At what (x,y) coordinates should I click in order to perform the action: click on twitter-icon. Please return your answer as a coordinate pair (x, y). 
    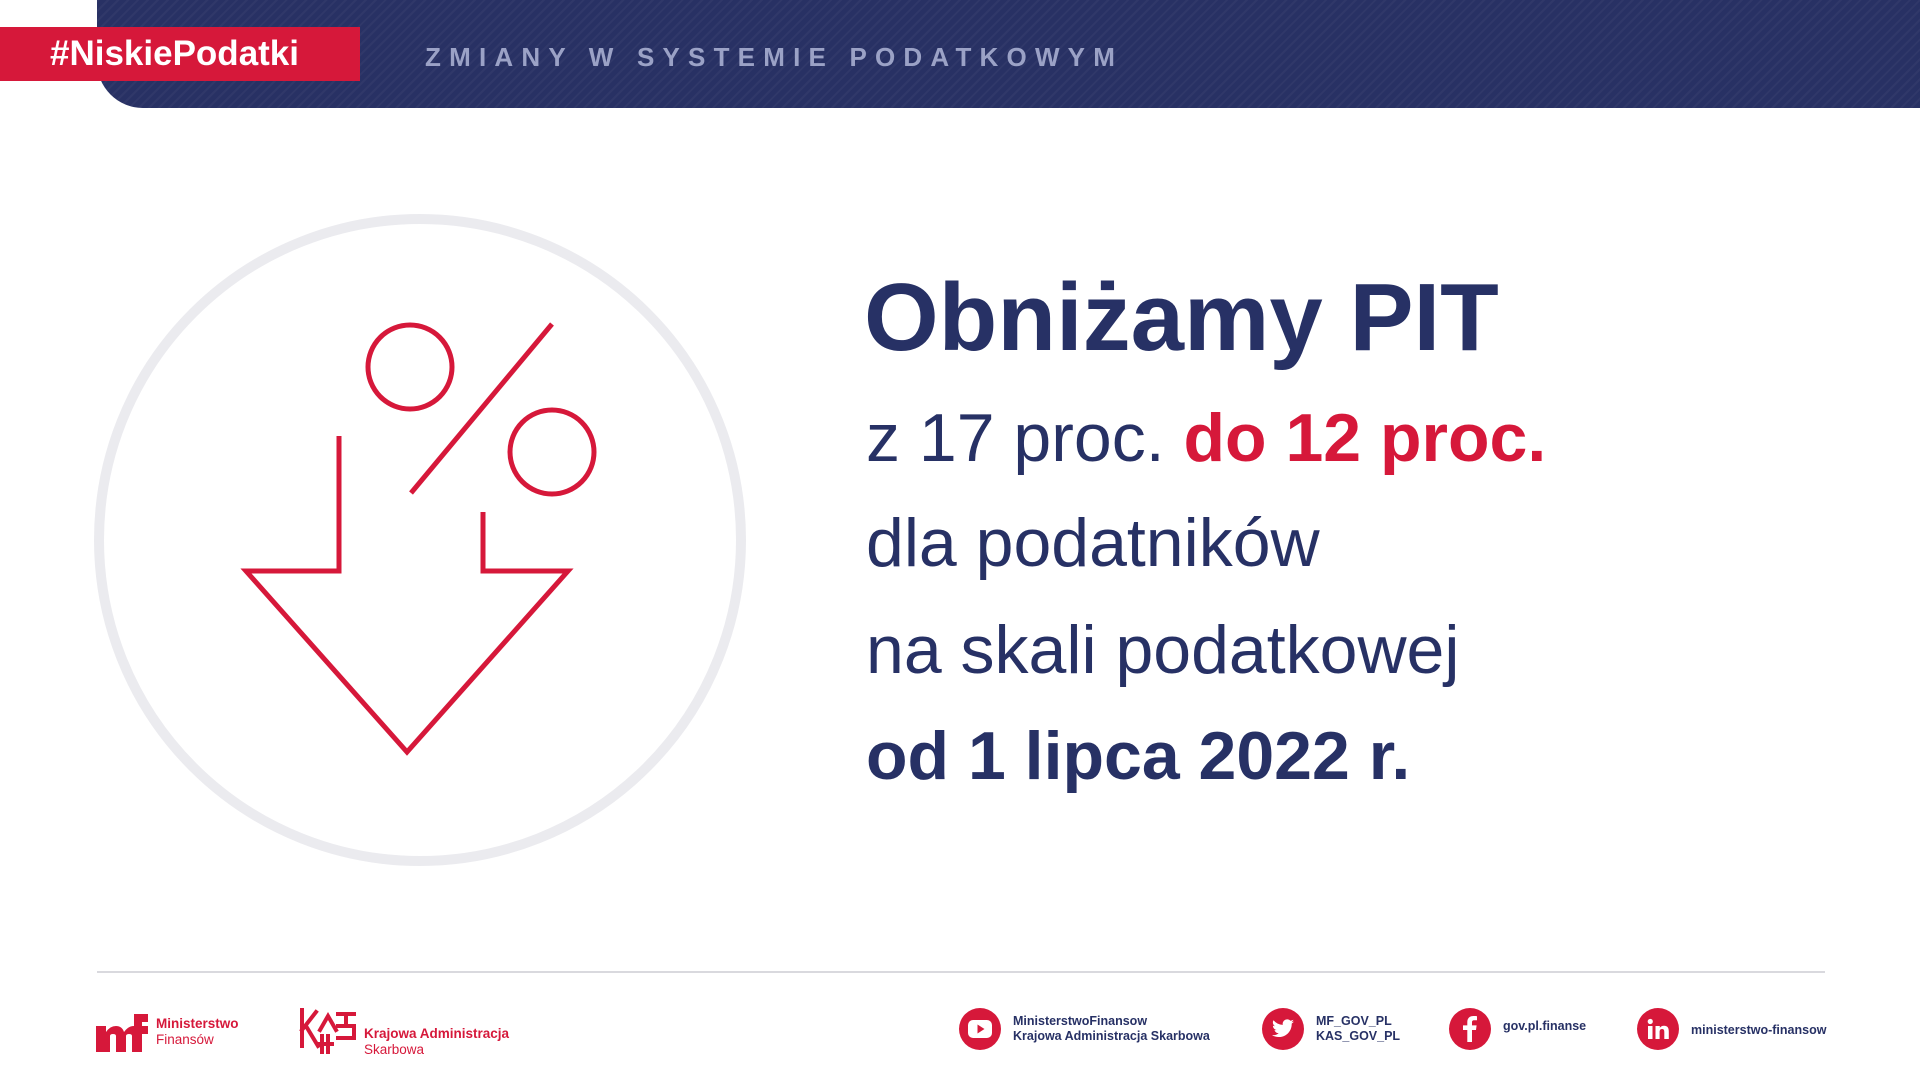
    Looking at the image, I should click on (1283, 1029).